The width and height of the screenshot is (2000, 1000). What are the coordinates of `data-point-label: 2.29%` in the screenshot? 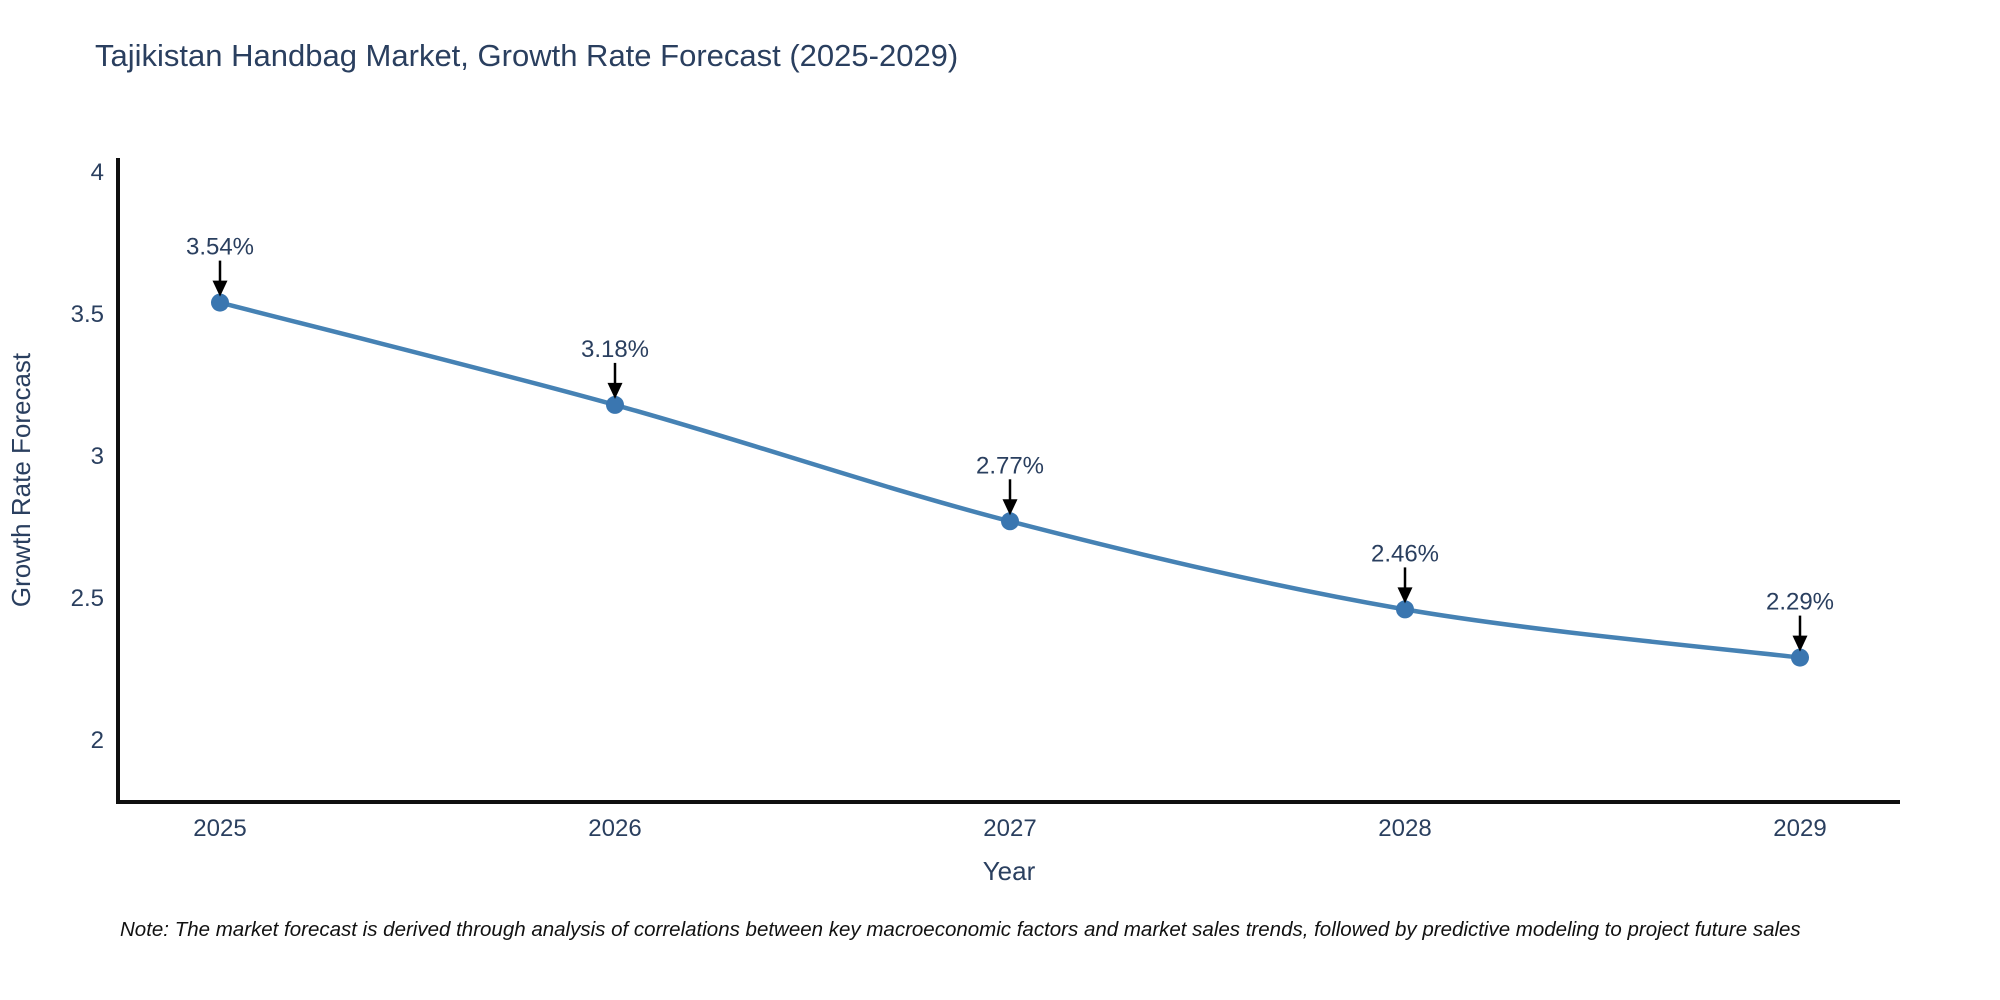 It's located at (1800, 602).